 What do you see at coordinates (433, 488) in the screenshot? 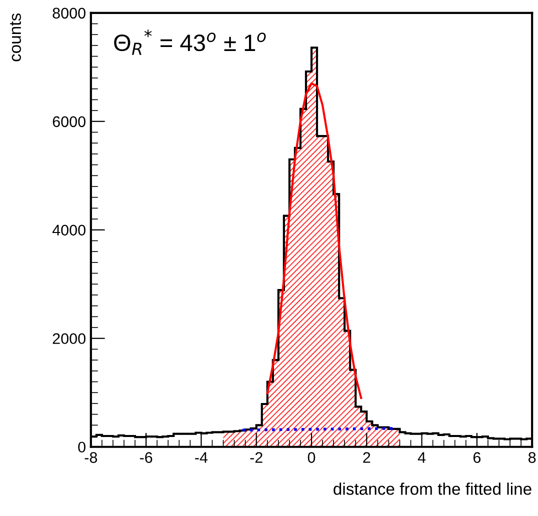
I see `x-axis-title: distance from the fitted line` at bounding box center [433, 488].